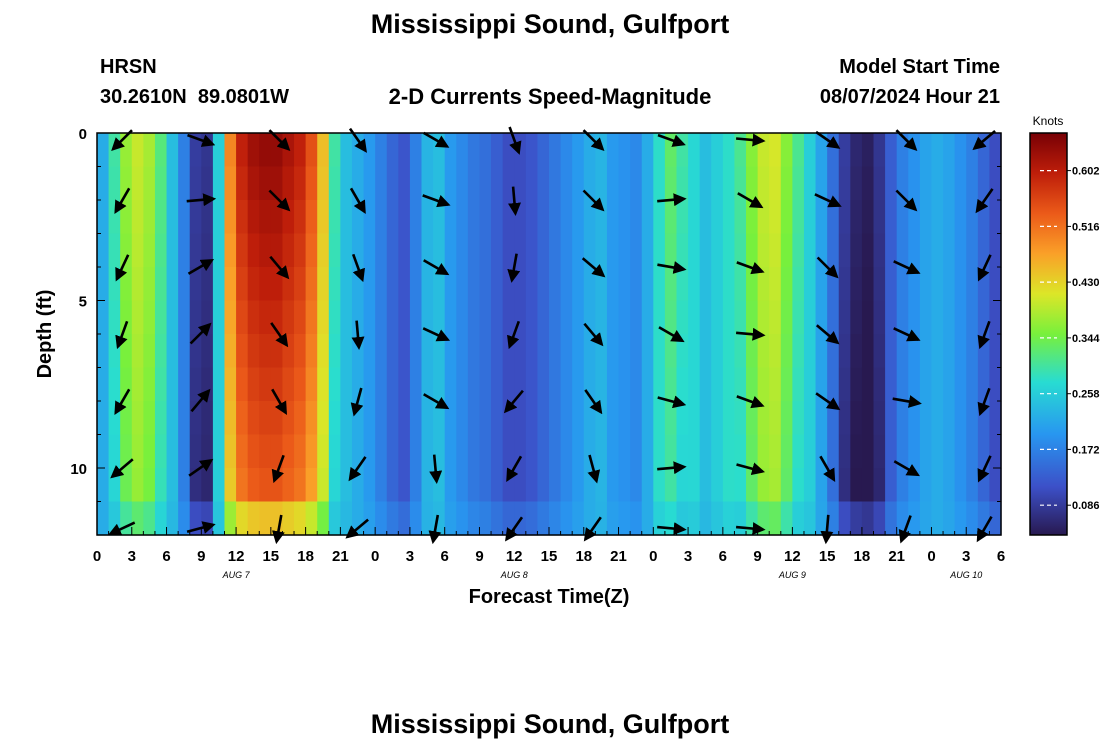  I want to click on x-tick-label: 15, so click(549, 556).